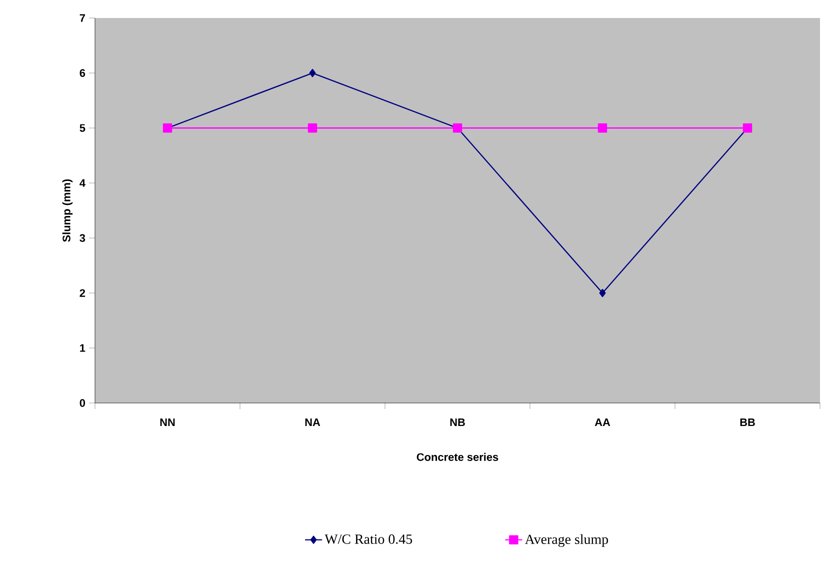 Image resolution: width=830 pixels, height=563 pixels. Describe the element at coordinates (83, 348) in the screenshot. I see `y-tick-label: 1` at that location.